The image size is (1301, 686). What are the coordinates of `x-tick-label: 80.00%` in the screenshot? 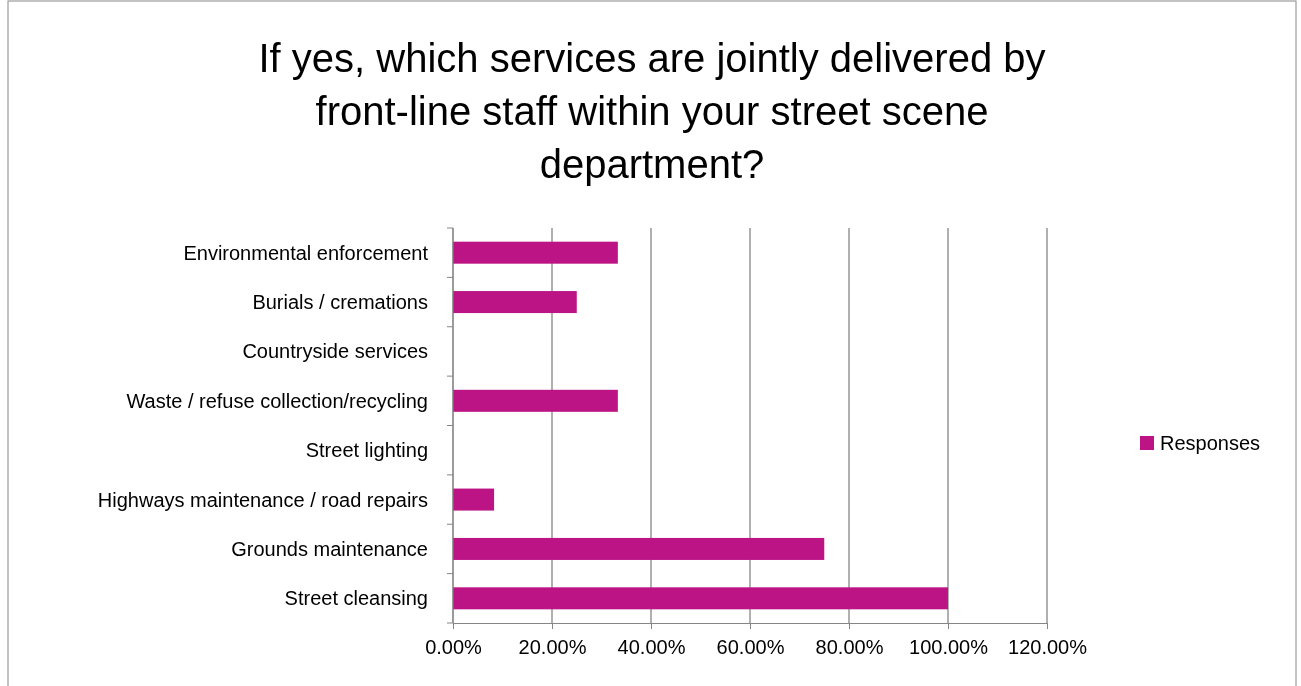 It's located at (849, 647).